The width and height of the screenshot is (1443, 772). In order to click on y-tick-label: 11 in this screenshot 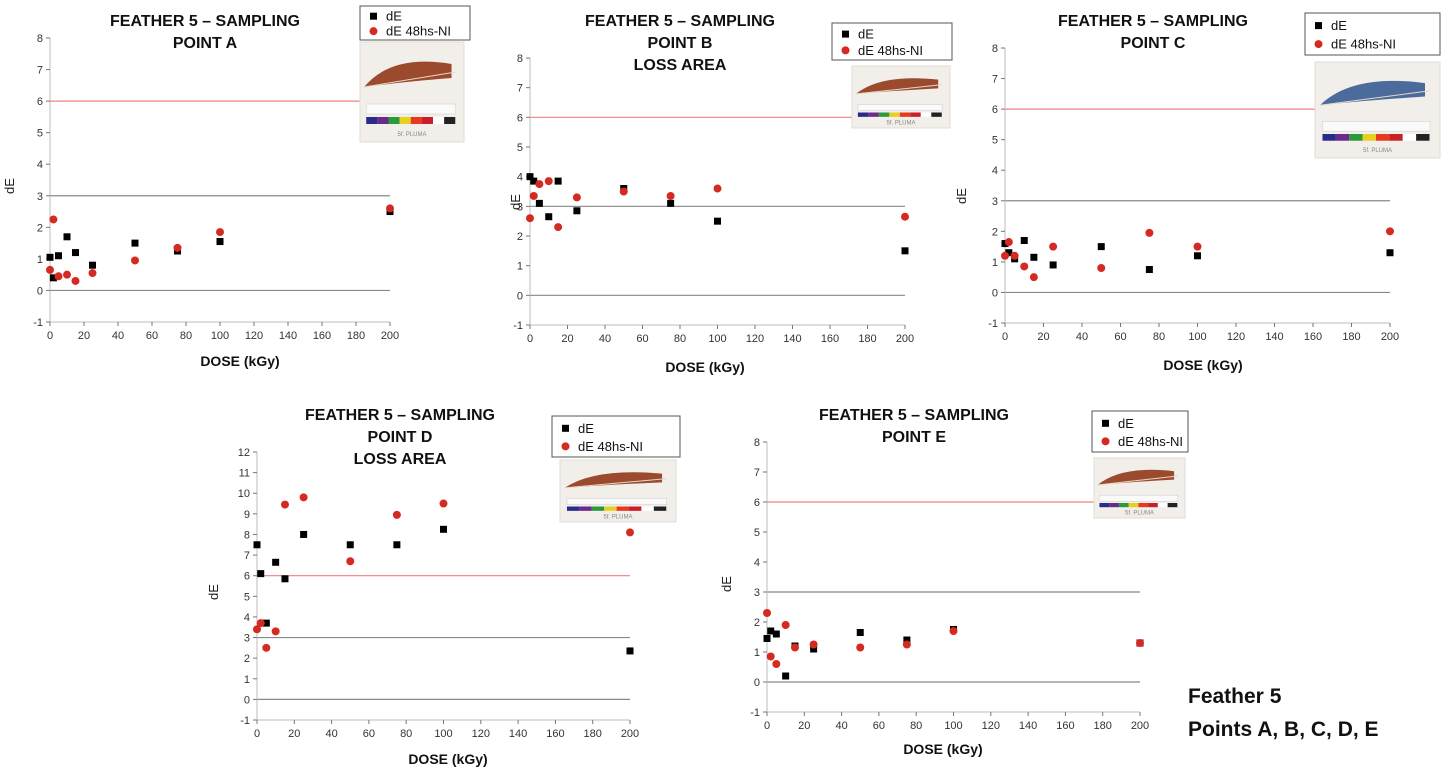, I will do `click(244, 474)`.